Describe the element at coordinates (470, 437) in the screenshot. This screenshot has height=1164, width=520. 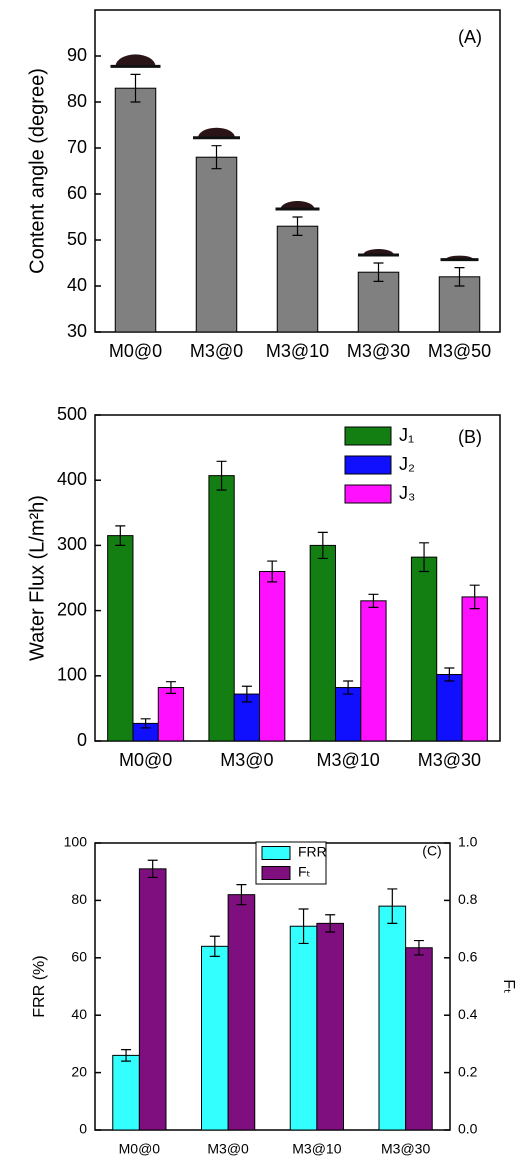
I see `panel-label: (B)` at that location.